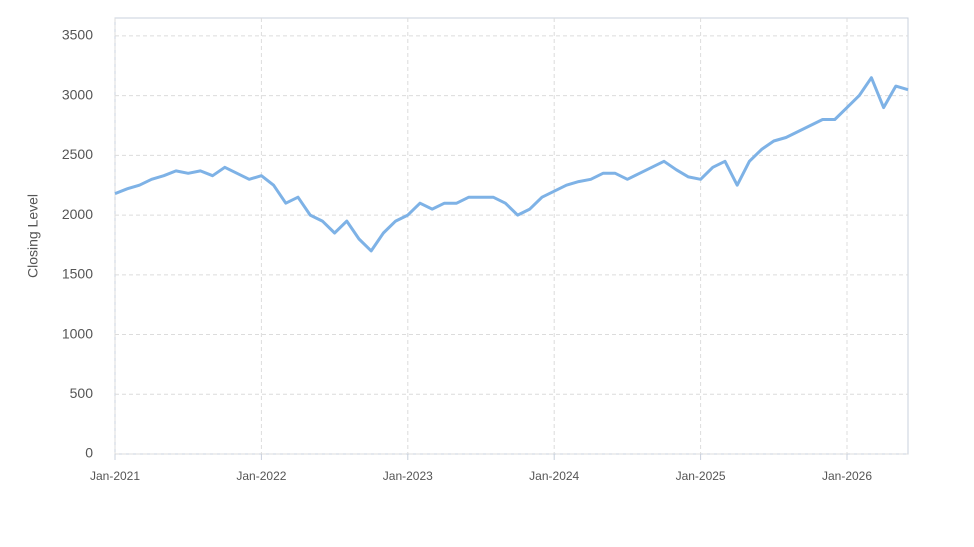 The image size is (974, 547). What do you see at coordinates (847, 476) in the screenshot?
I see `x-tick-label: Jan-2026` at bounding box center [847, 476].